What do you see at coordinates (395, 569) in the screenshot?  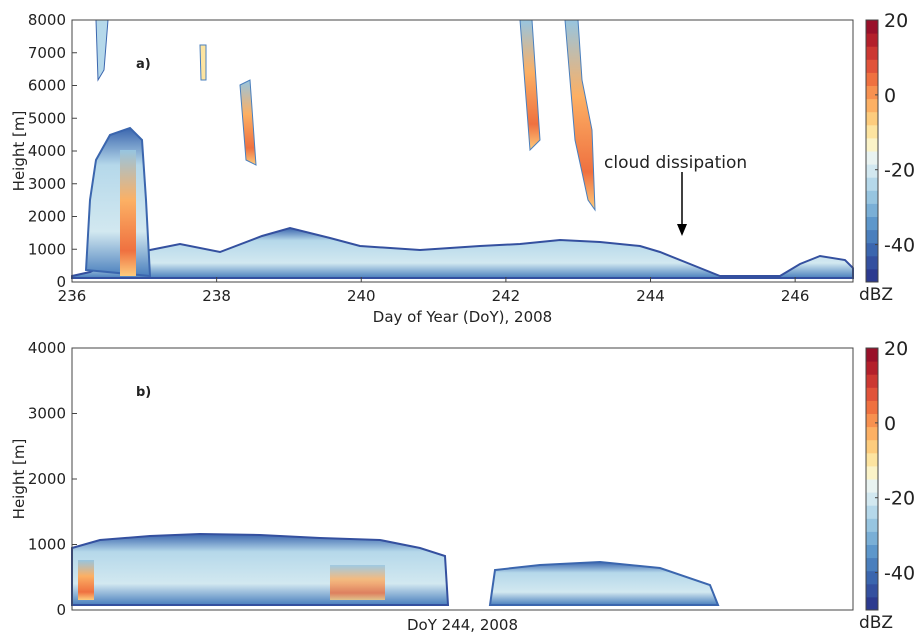 I see `clouds-b` at bounding box center [395, 569].